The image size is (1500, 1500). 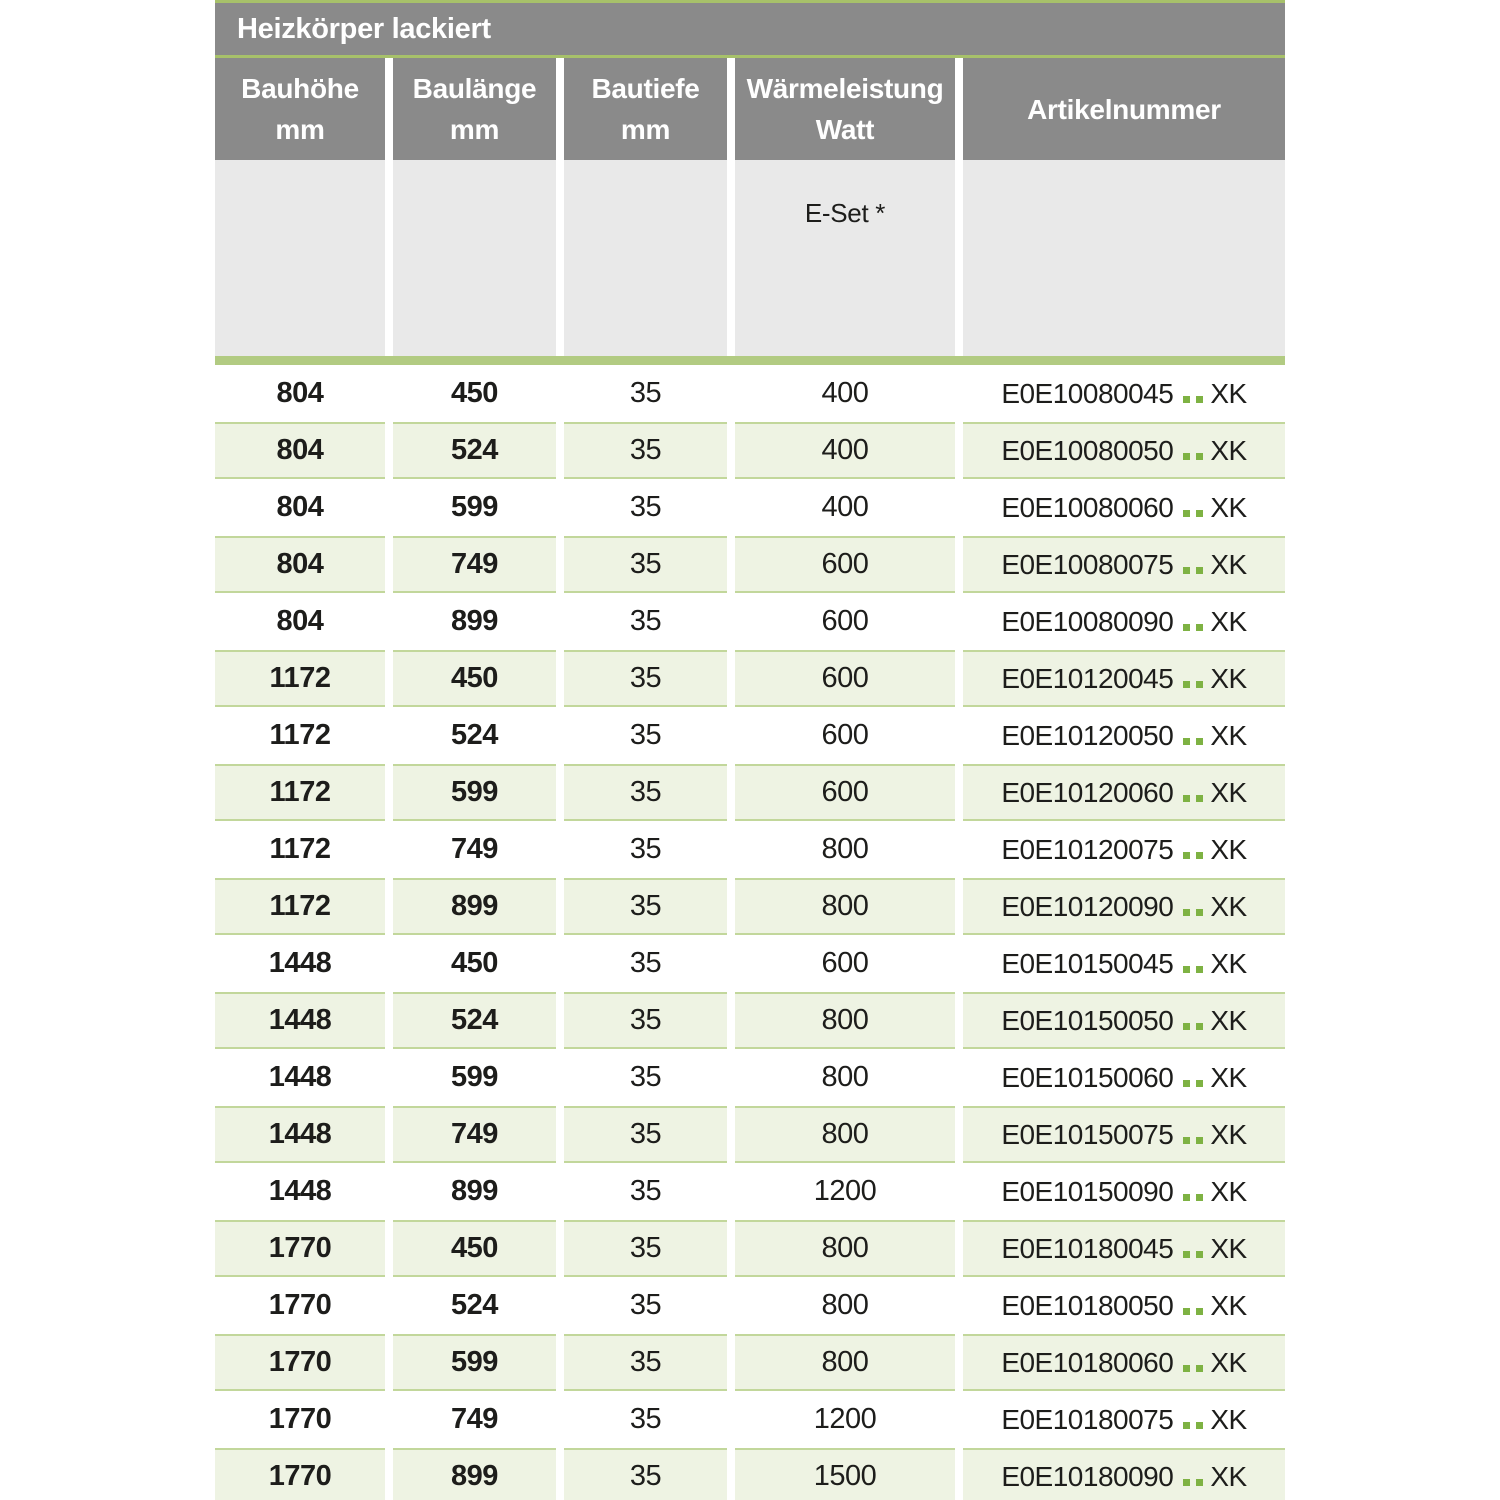 What do you see at coordinates (1087, 963) in the screenshot?
I see `article-number-prefix: E0E10150045` at bounding box center [1087, 963].